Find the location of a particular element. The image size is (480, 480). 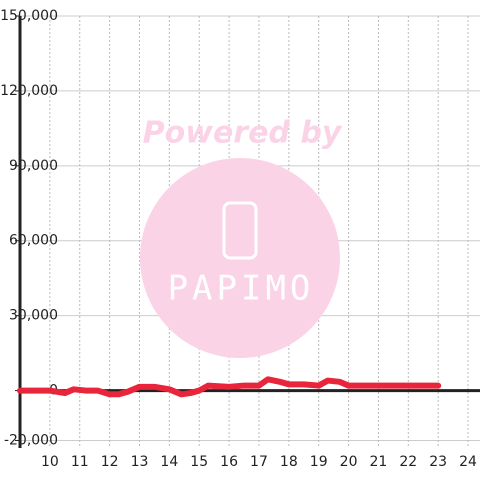

x-tick-label: 16 is located at coordinates (229, 462).